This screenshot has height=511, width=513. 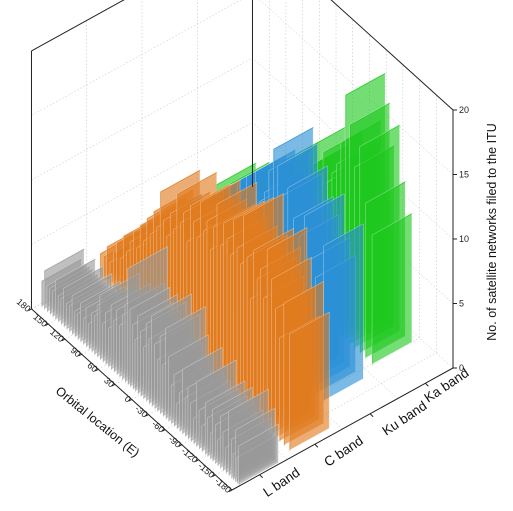 I want to click on x-tick-label: -120, so click(x=189, y=455).